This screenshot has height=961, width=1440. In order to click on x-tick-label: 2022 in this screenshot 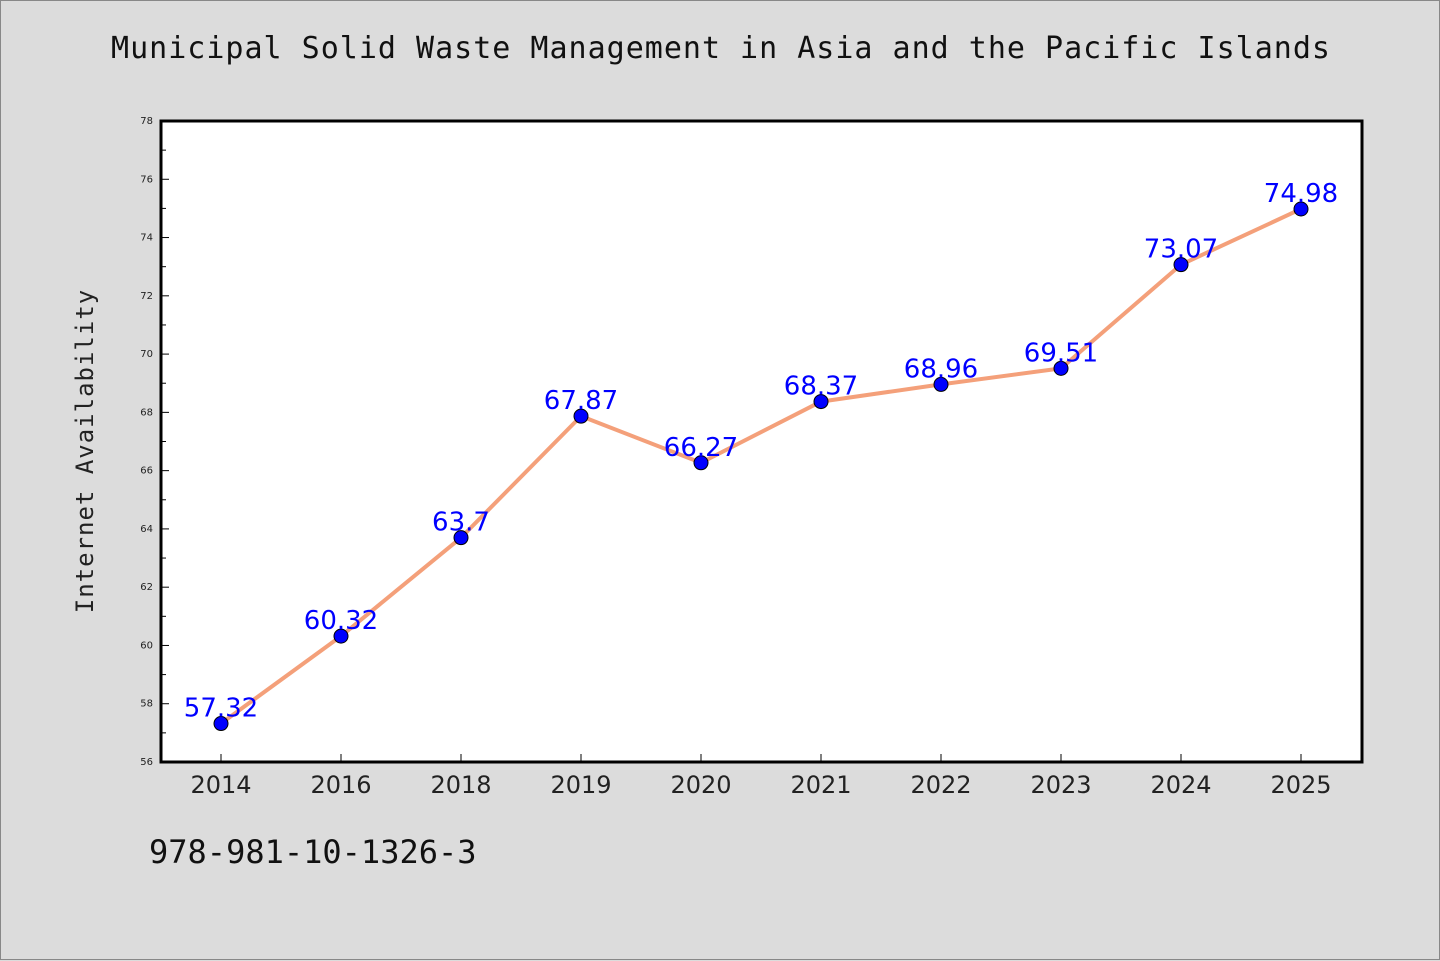, I will do `click(940, 785)`.